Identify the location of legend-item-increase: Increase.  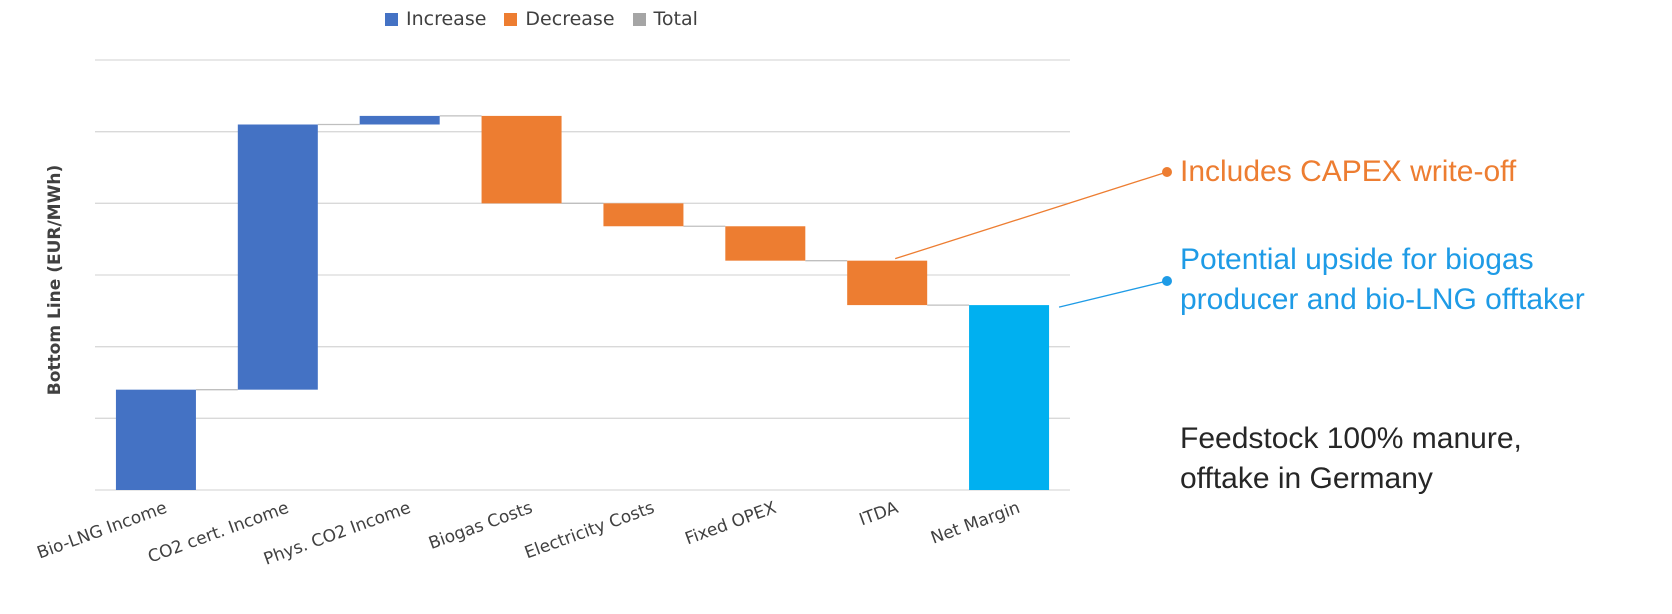
(435, 19).